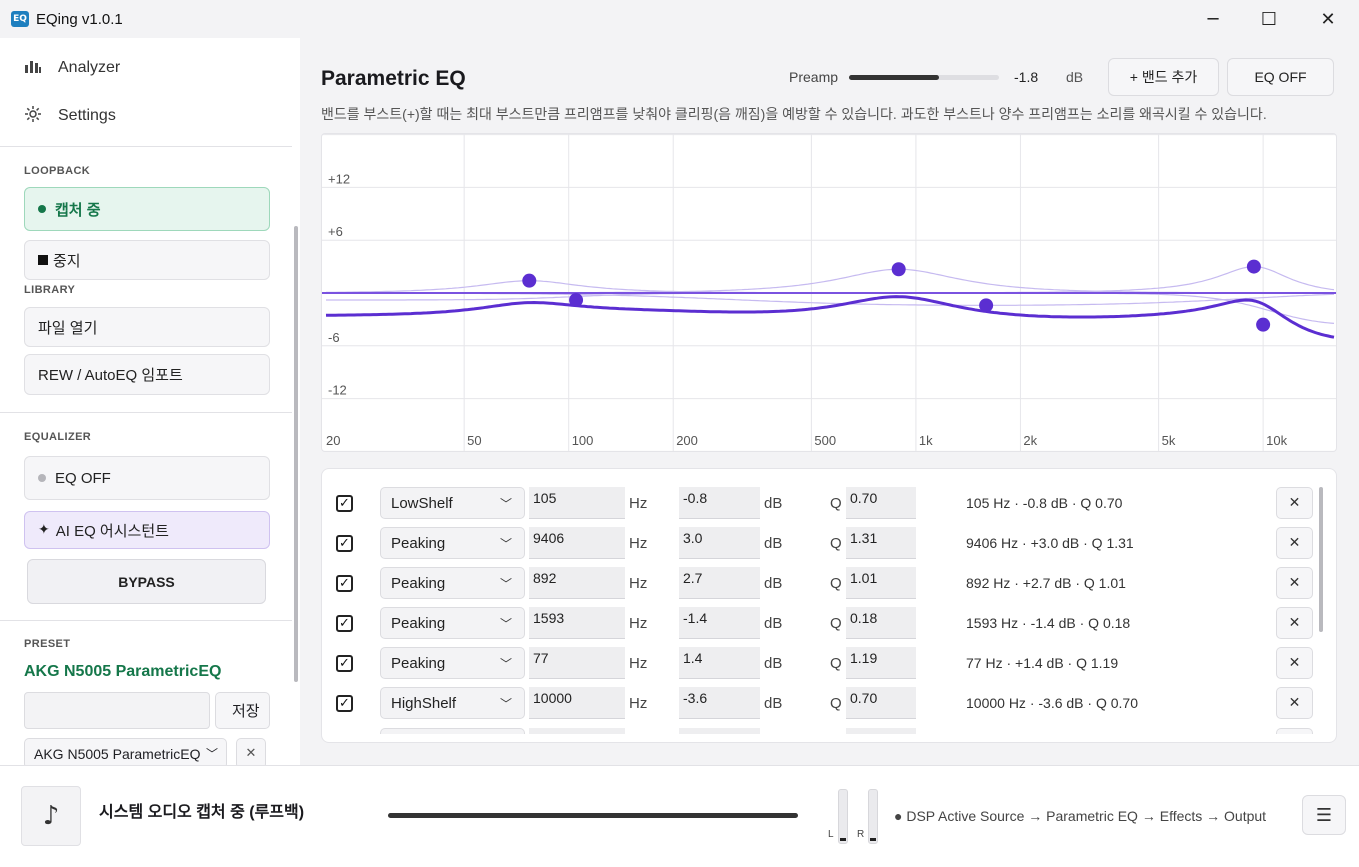 This screenshot has height=867, width=1359. What do you see at coordinates (881, 663) in the screenshot?
I see `band-q-input: 1.19` at bounding box center [881, 663].